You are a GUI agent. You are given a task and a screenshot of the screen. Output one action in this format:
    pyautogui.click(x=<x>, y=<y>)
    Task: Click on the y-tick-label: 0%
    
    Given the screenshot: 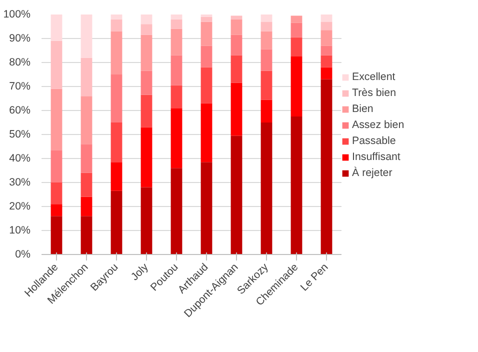 What is the action you would take?
    pyautogui.click(x=23, y=254)
    